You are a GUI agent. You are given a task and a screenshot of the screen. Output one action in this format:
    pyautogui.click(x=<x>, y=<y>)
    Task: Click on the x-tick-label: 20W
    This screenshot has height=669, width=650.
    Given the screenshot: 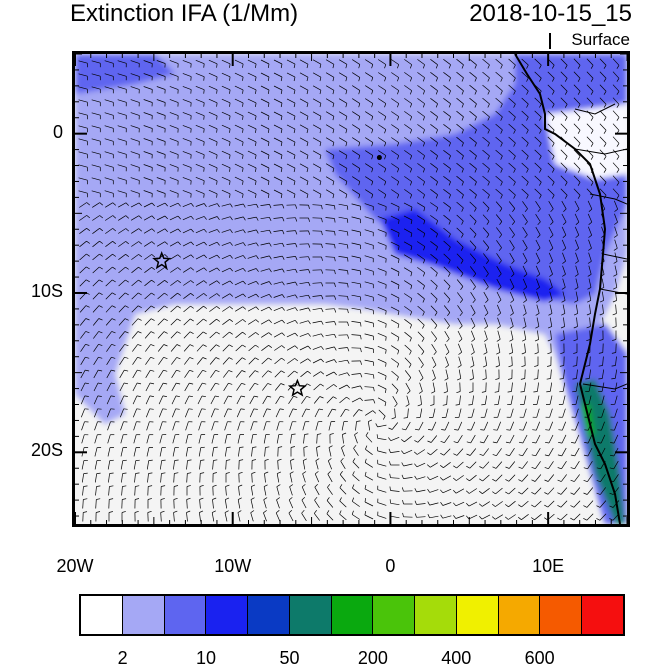 What is the action you would take?
    pyautogui.click(x=75, y=566)
    